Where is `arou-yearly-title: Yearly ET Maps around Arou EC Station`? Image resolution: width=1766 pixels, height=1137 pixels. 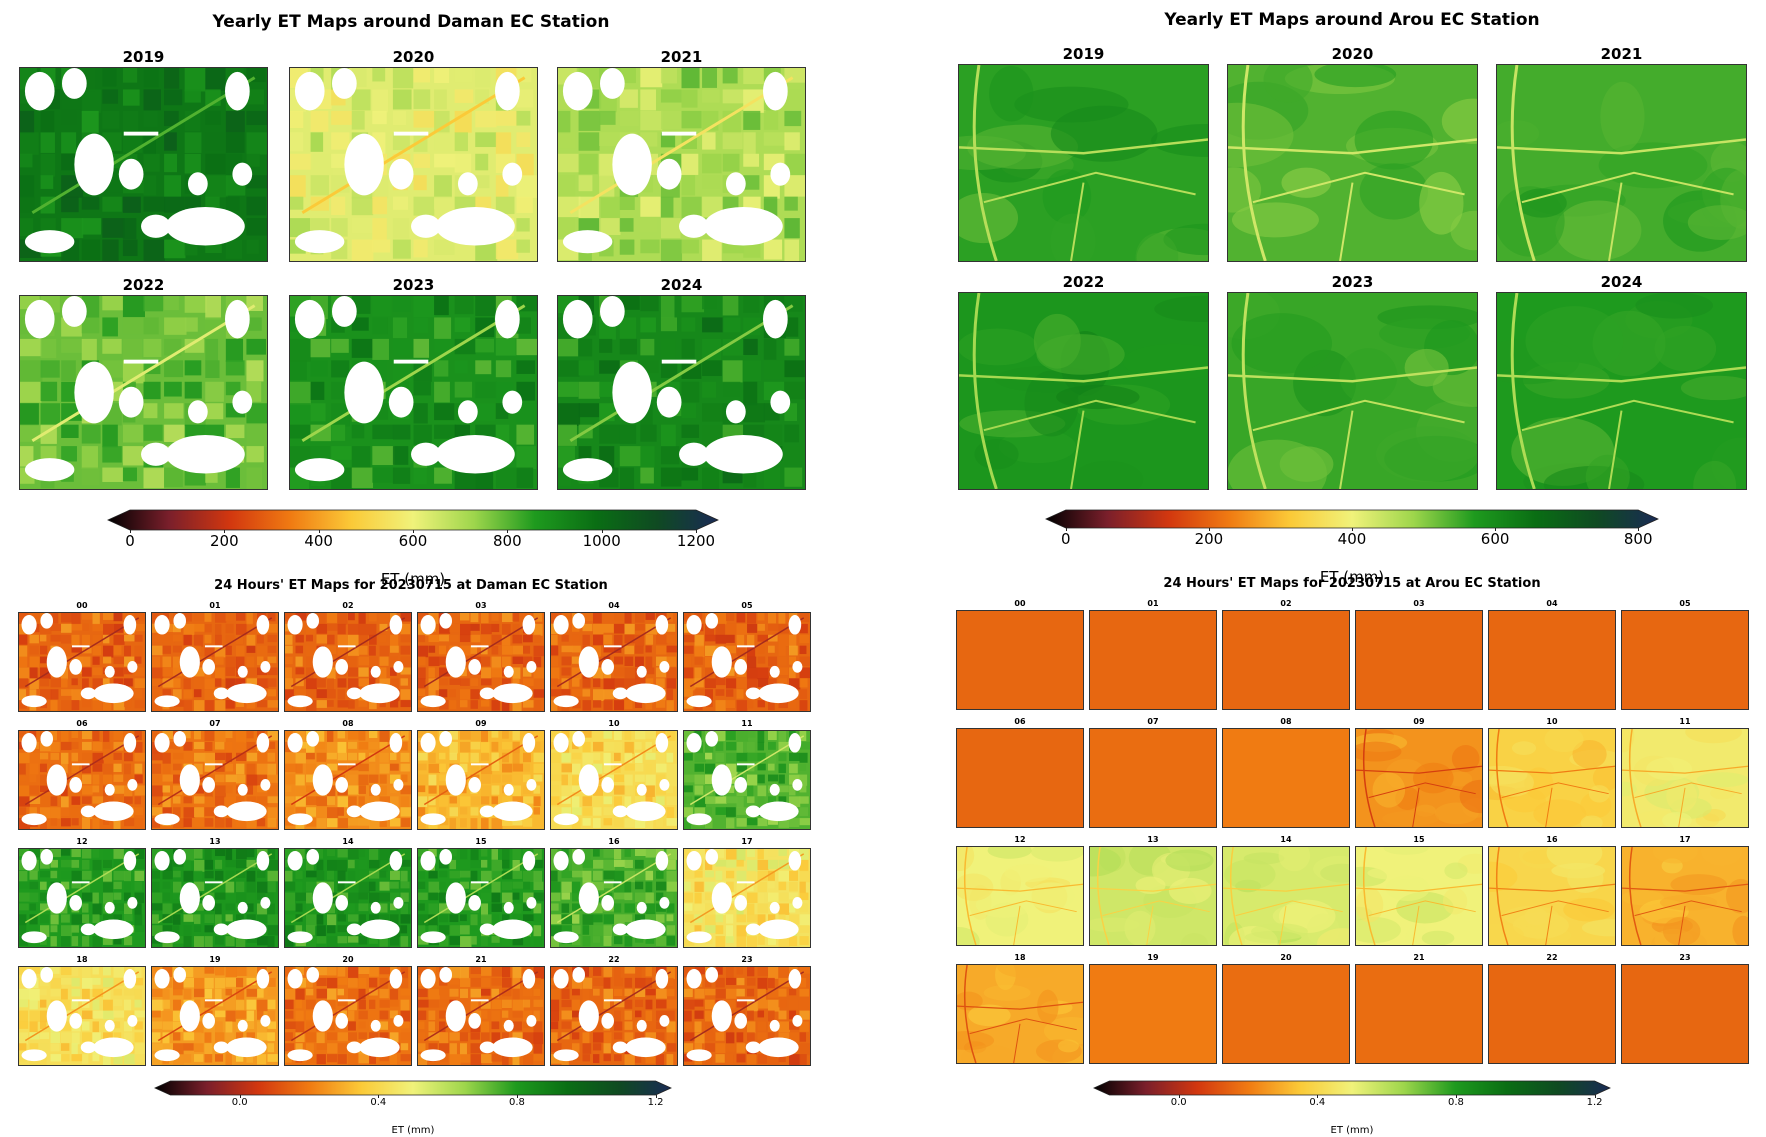
arou-yearly-title: Yearly ET Maps around Arou EC Station is located at coordinates (1352, 20).